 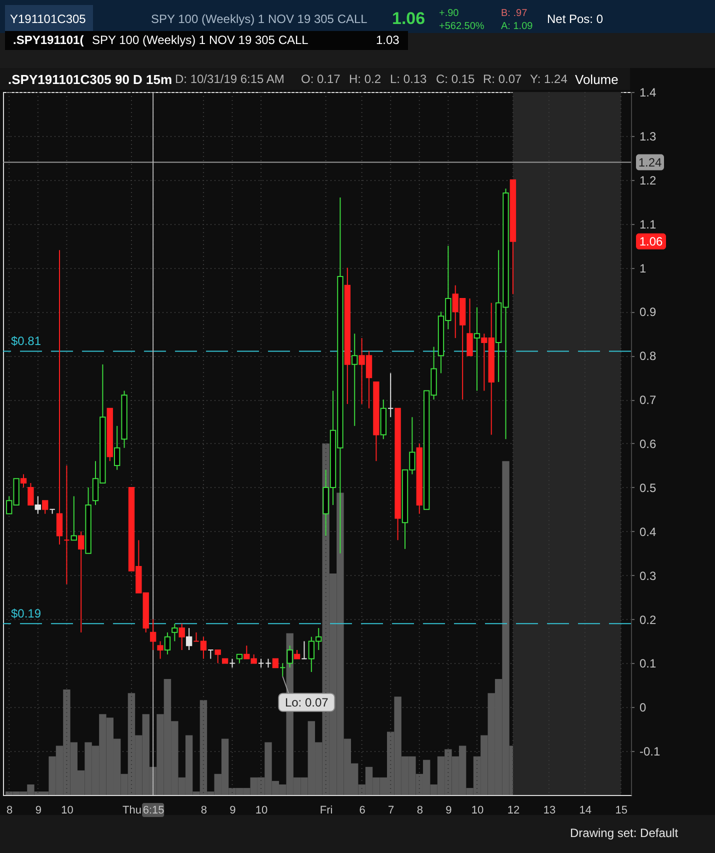 I want to click on chart-title: .SPY191101C305 90 D 15m, so click(x=90, y=79).